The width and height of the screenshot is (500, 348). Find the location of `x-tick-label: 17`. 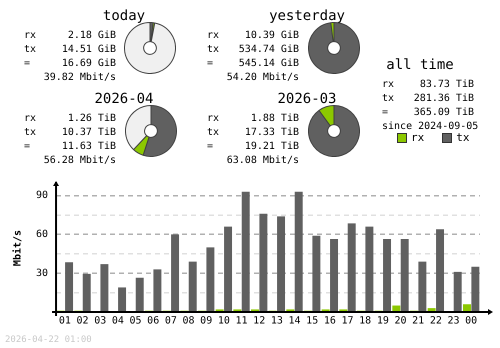

x-tick-label: 17 is located at coordinates (347, 321).